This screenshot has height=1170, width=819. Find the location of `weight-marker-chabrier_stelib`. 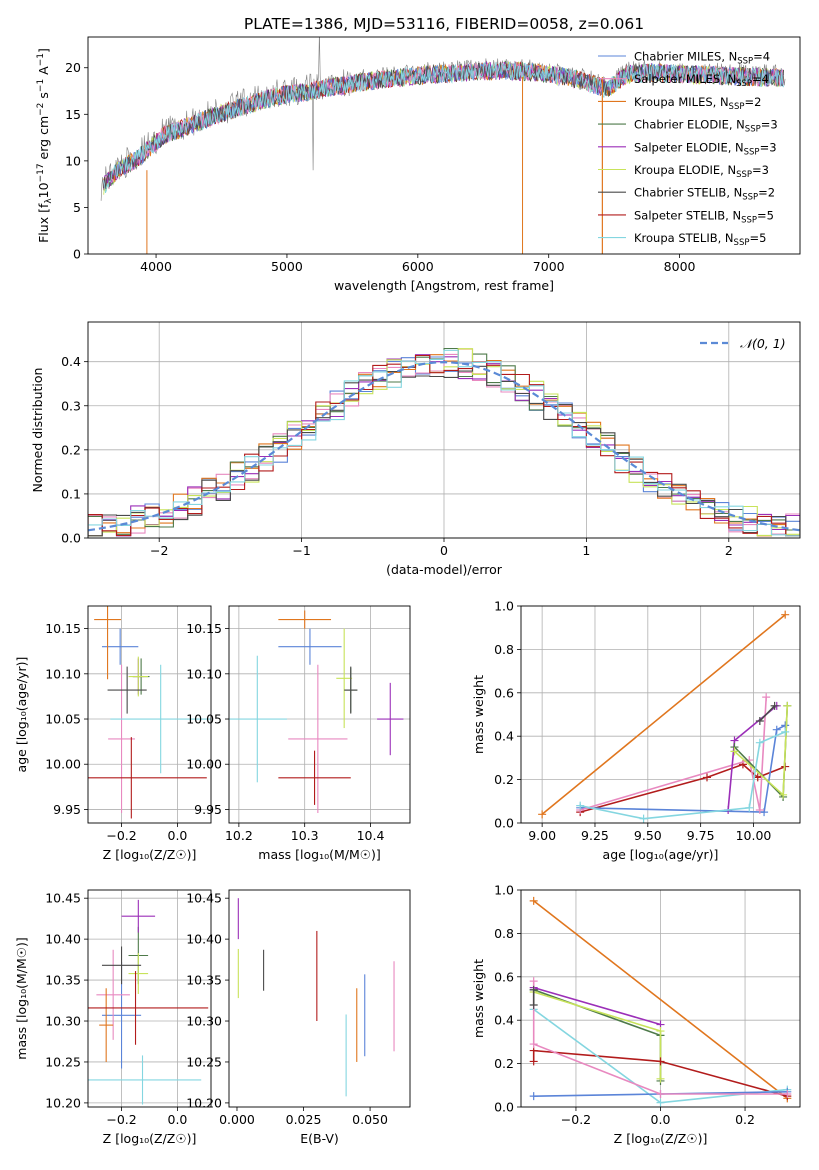

weight-marker-chabrier_stelib is located at coordinates (533, 989).